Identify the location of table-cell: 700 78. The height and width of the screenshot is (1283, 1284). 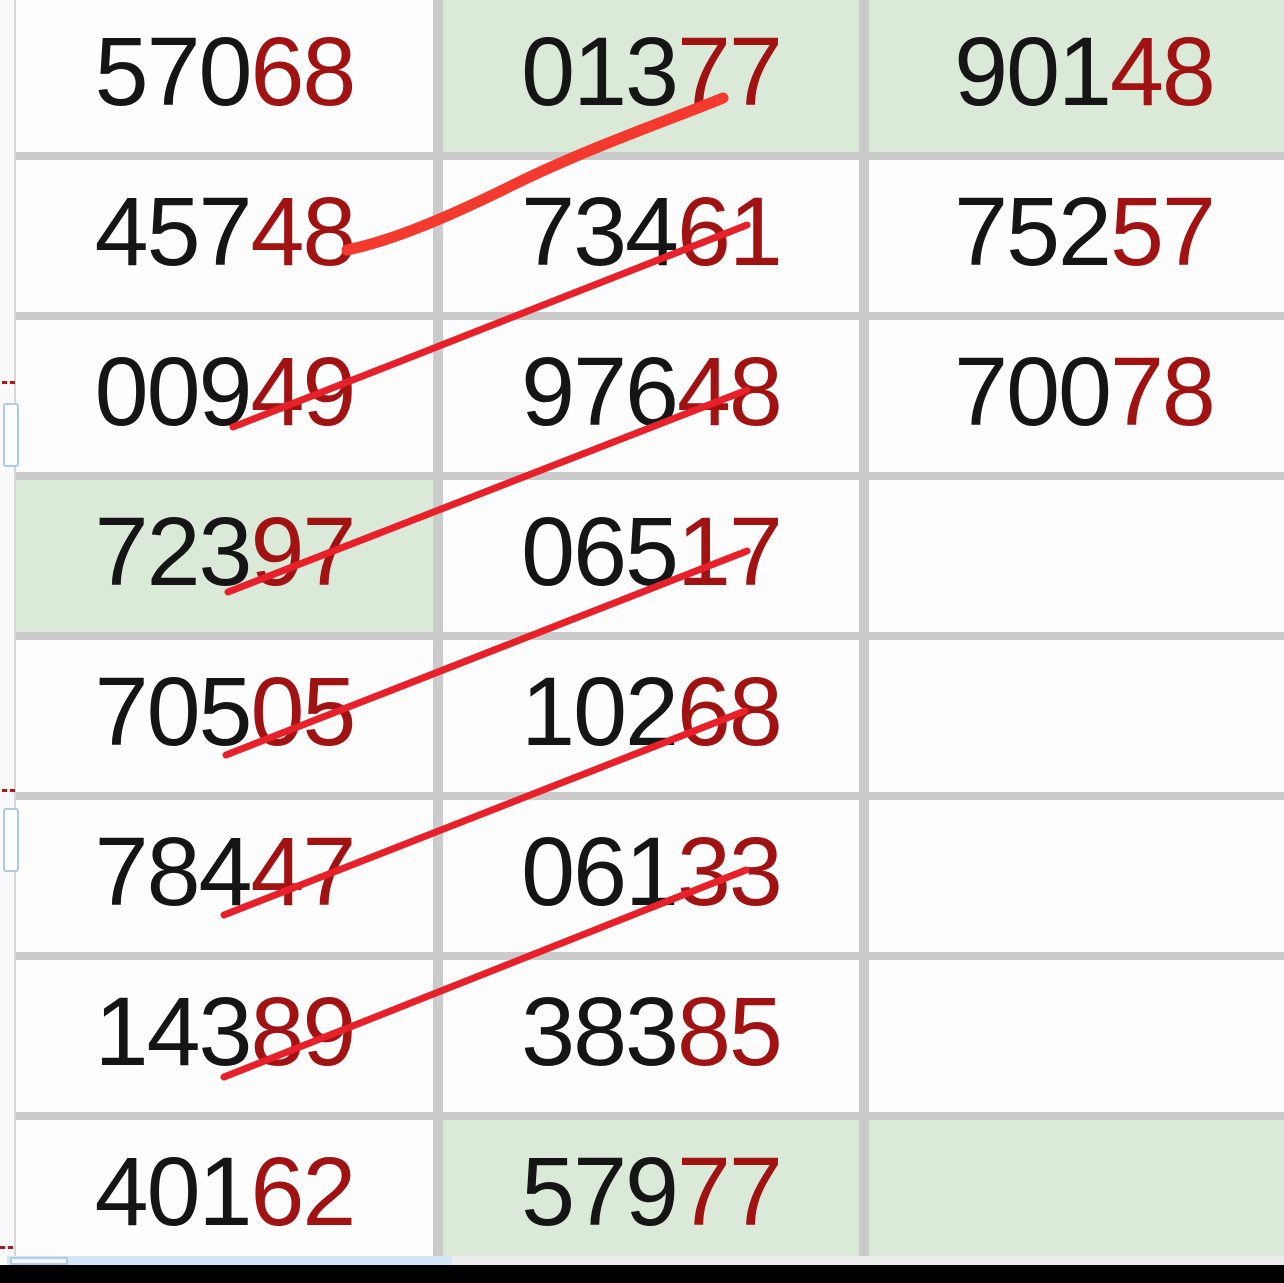
(1076, 396).